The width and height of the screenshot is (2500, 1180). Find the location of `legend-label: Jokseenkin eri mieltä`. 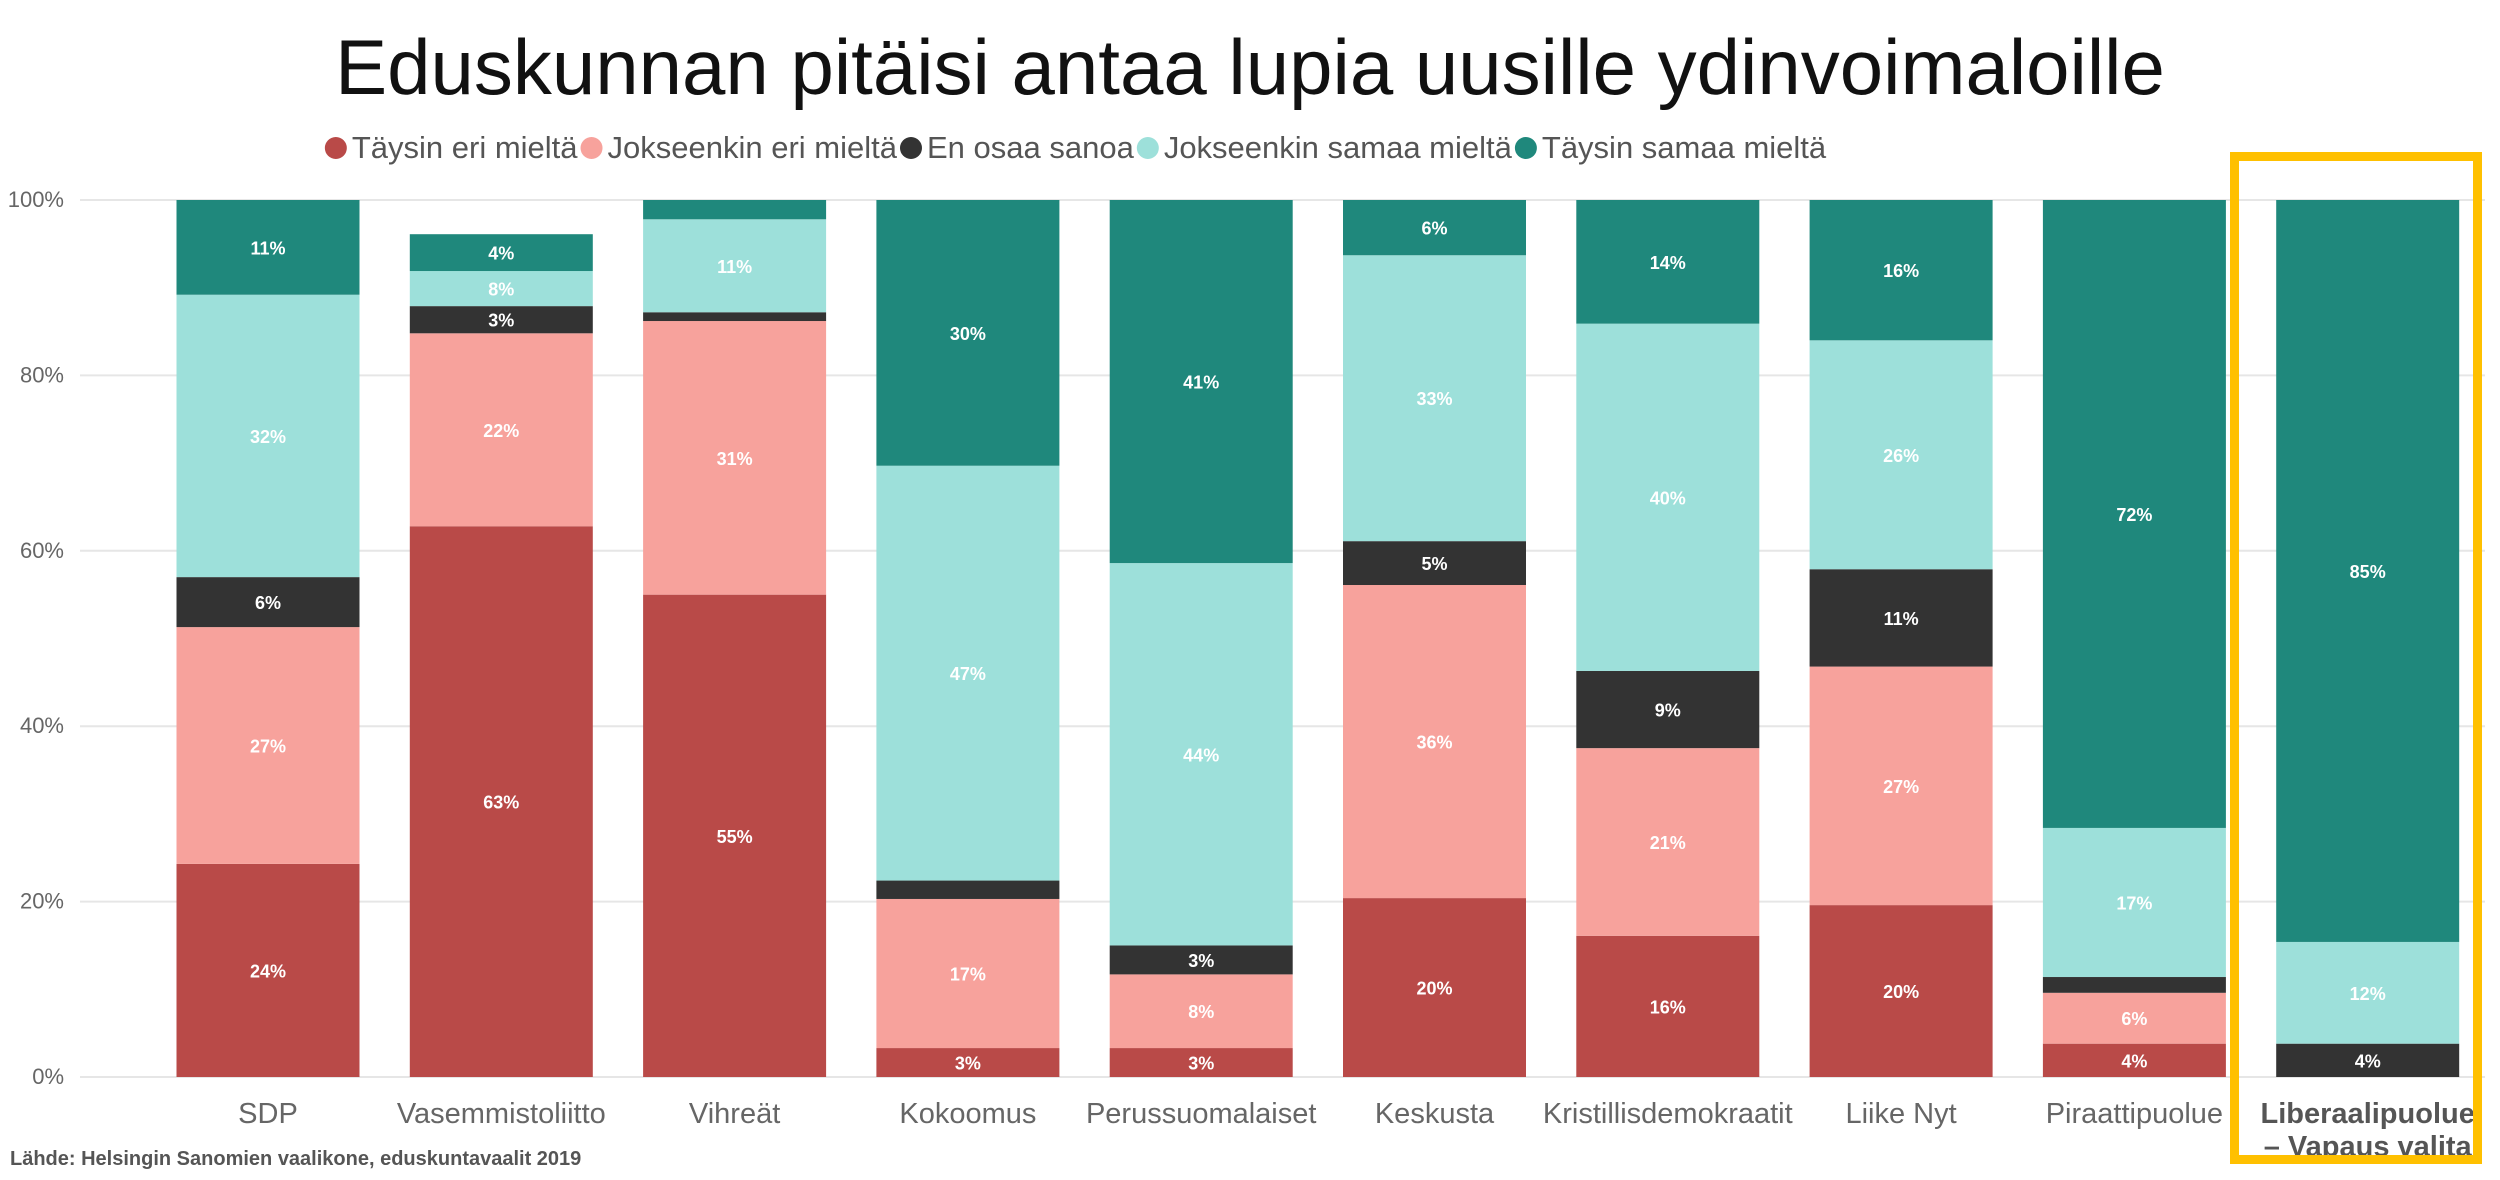

legend-label: Jokseenkin eri mieltä is located at coordinates (753, 147).